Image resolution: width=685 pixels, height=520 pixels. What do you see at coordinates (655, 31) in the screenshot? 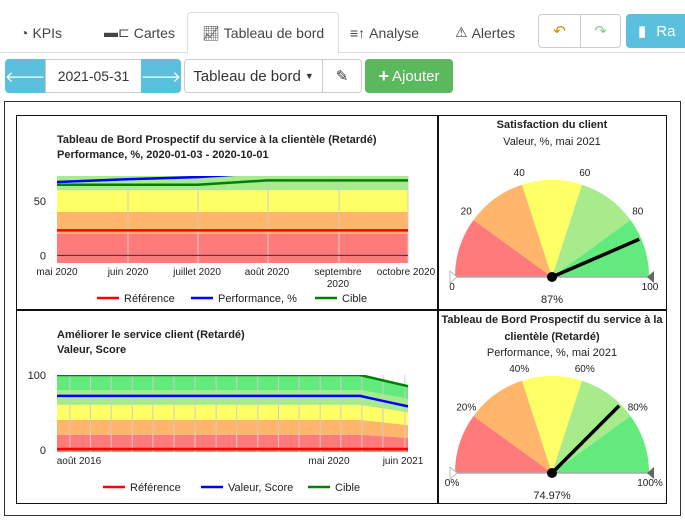
I see `report-button: ▮ Ra` at bounding box center [655, 31].